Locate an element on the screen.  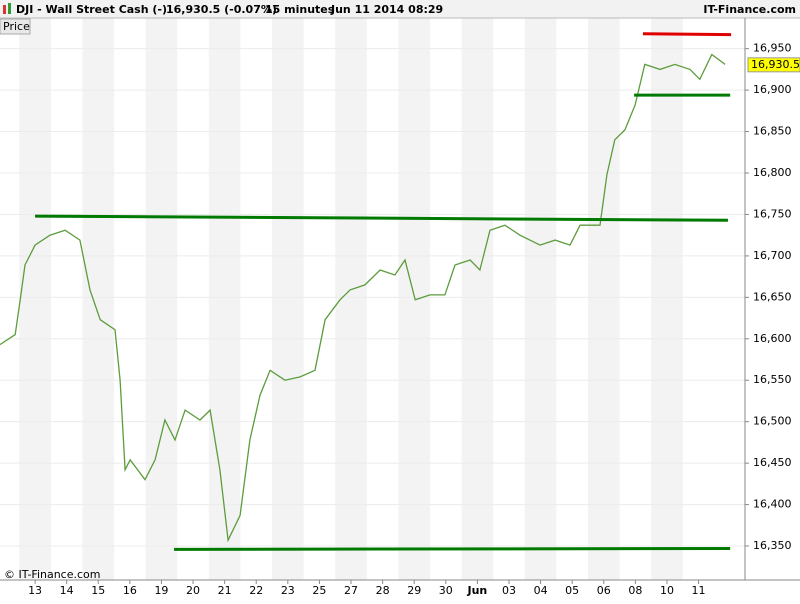
y-tick-label: 16,350 is located at coordinates (772, 545).